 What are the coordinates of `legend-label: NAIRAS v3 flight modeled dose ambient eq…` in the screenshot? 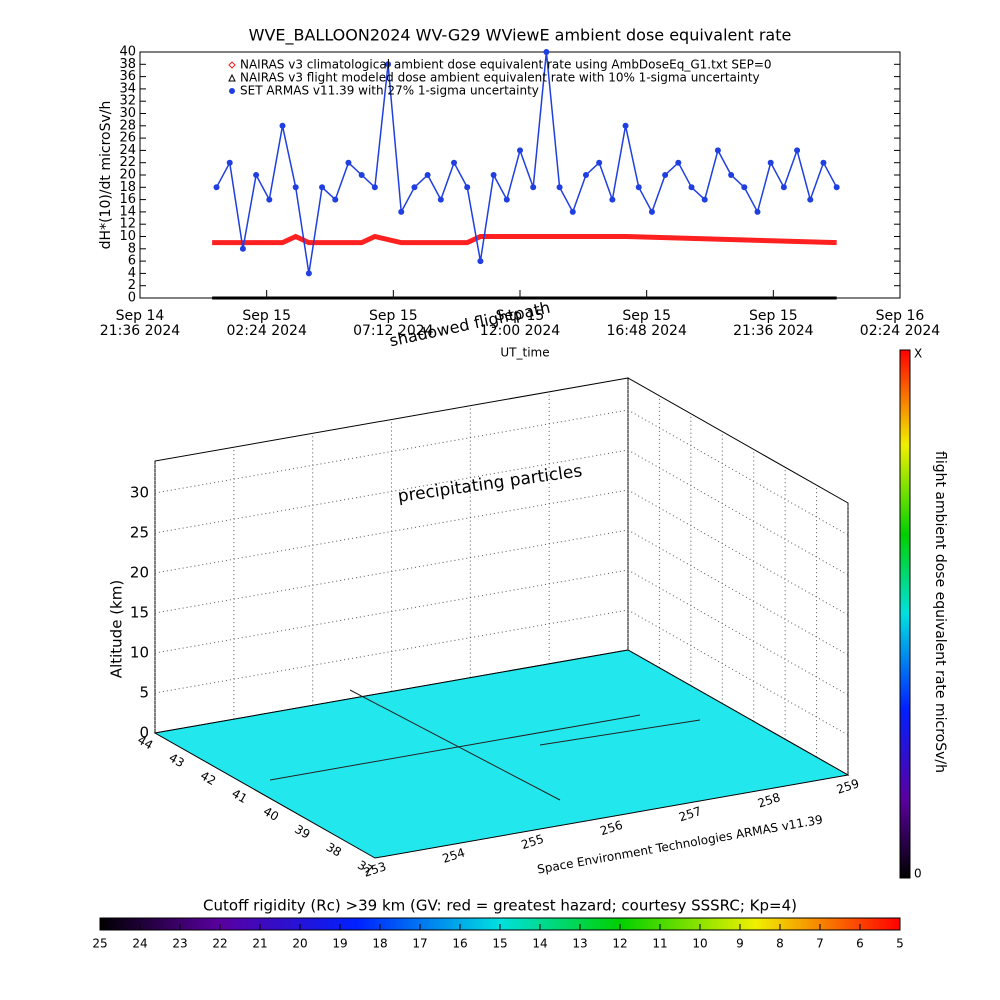 It's located at (500, 78).